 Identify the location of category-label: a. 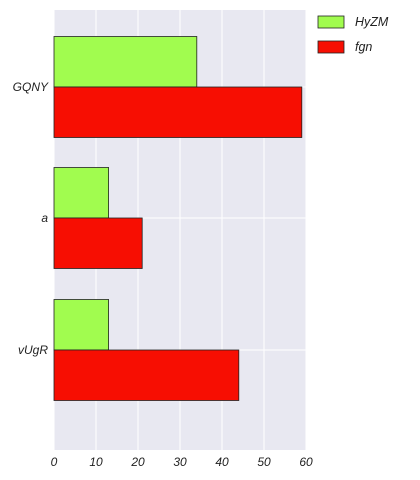
(44, 218).